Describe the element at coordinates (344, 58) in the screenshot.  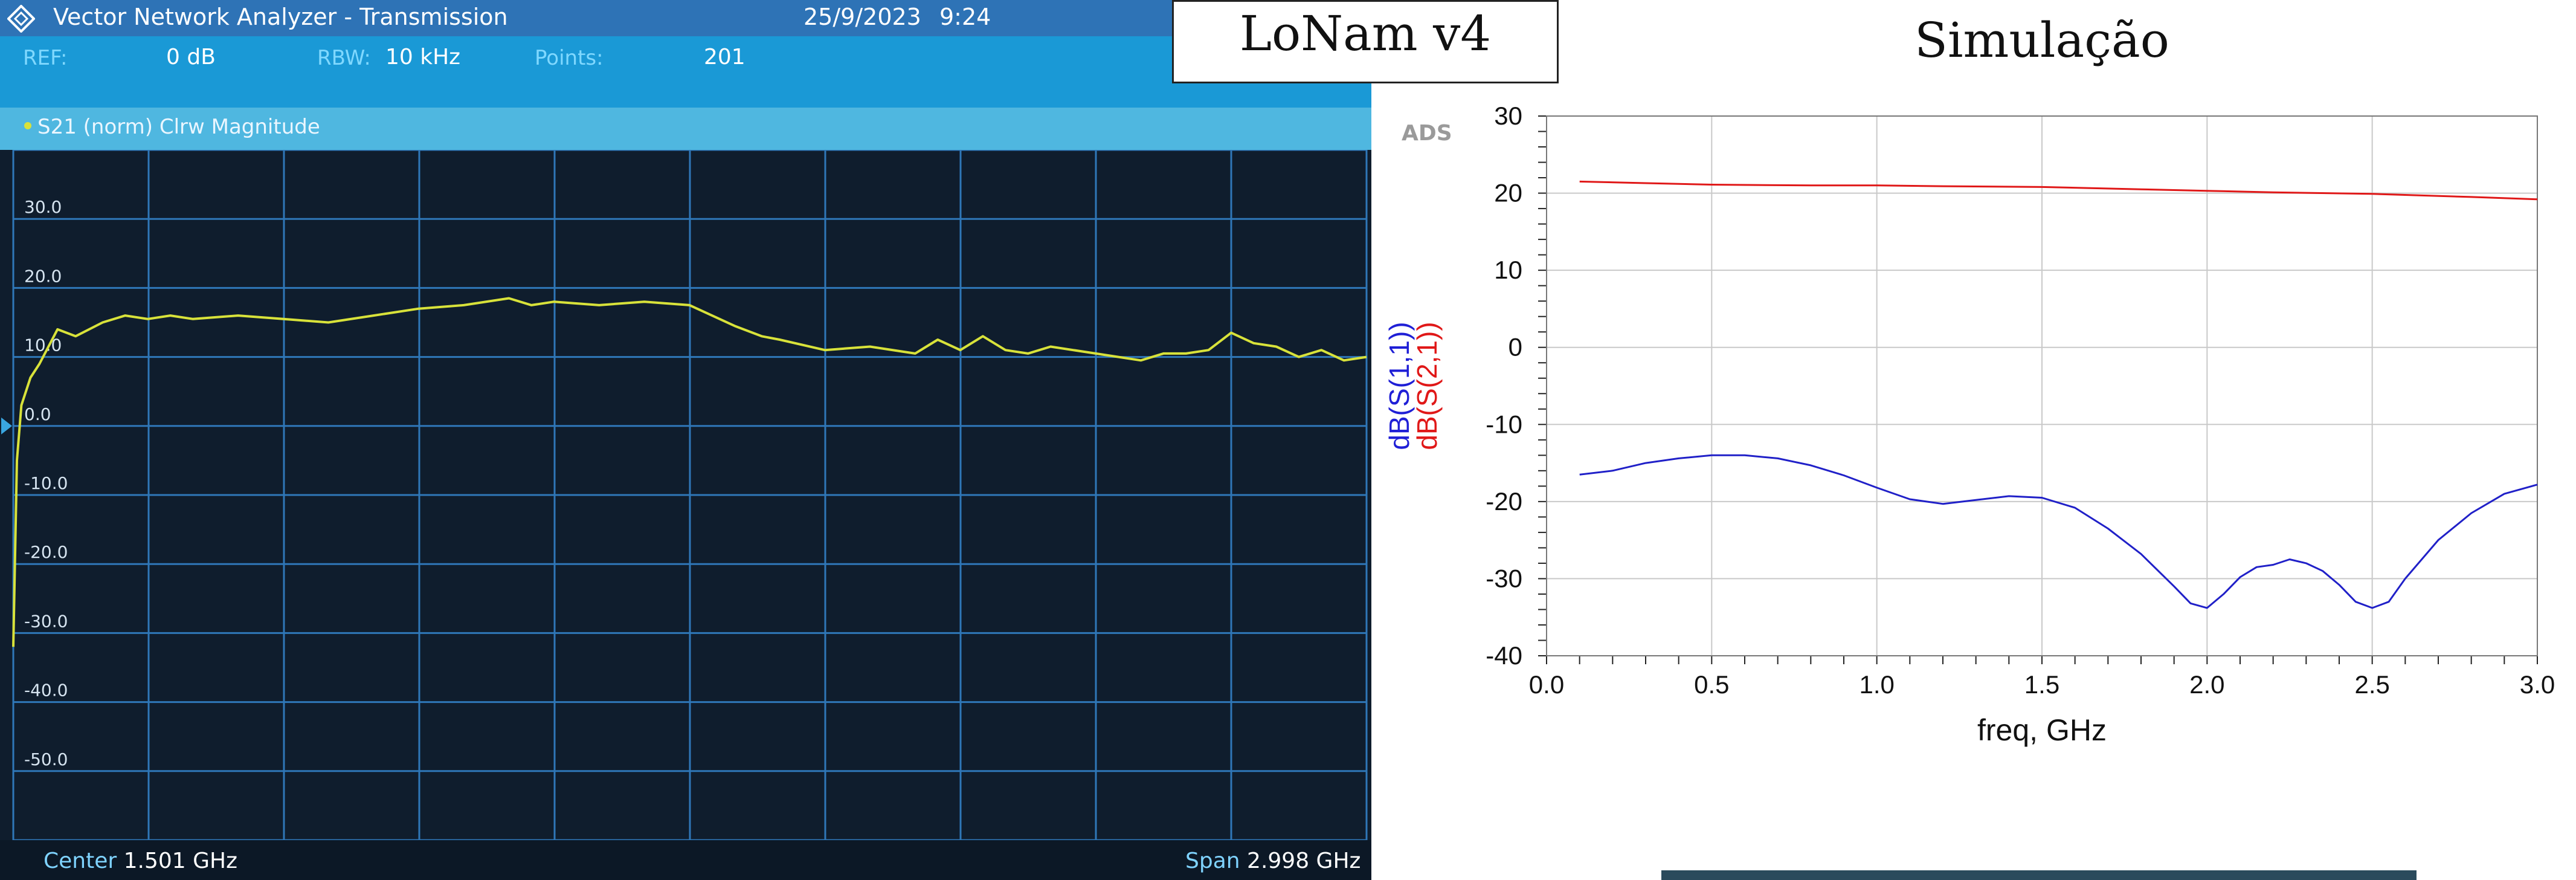
I see `rbw-label: RBW:` at that location.